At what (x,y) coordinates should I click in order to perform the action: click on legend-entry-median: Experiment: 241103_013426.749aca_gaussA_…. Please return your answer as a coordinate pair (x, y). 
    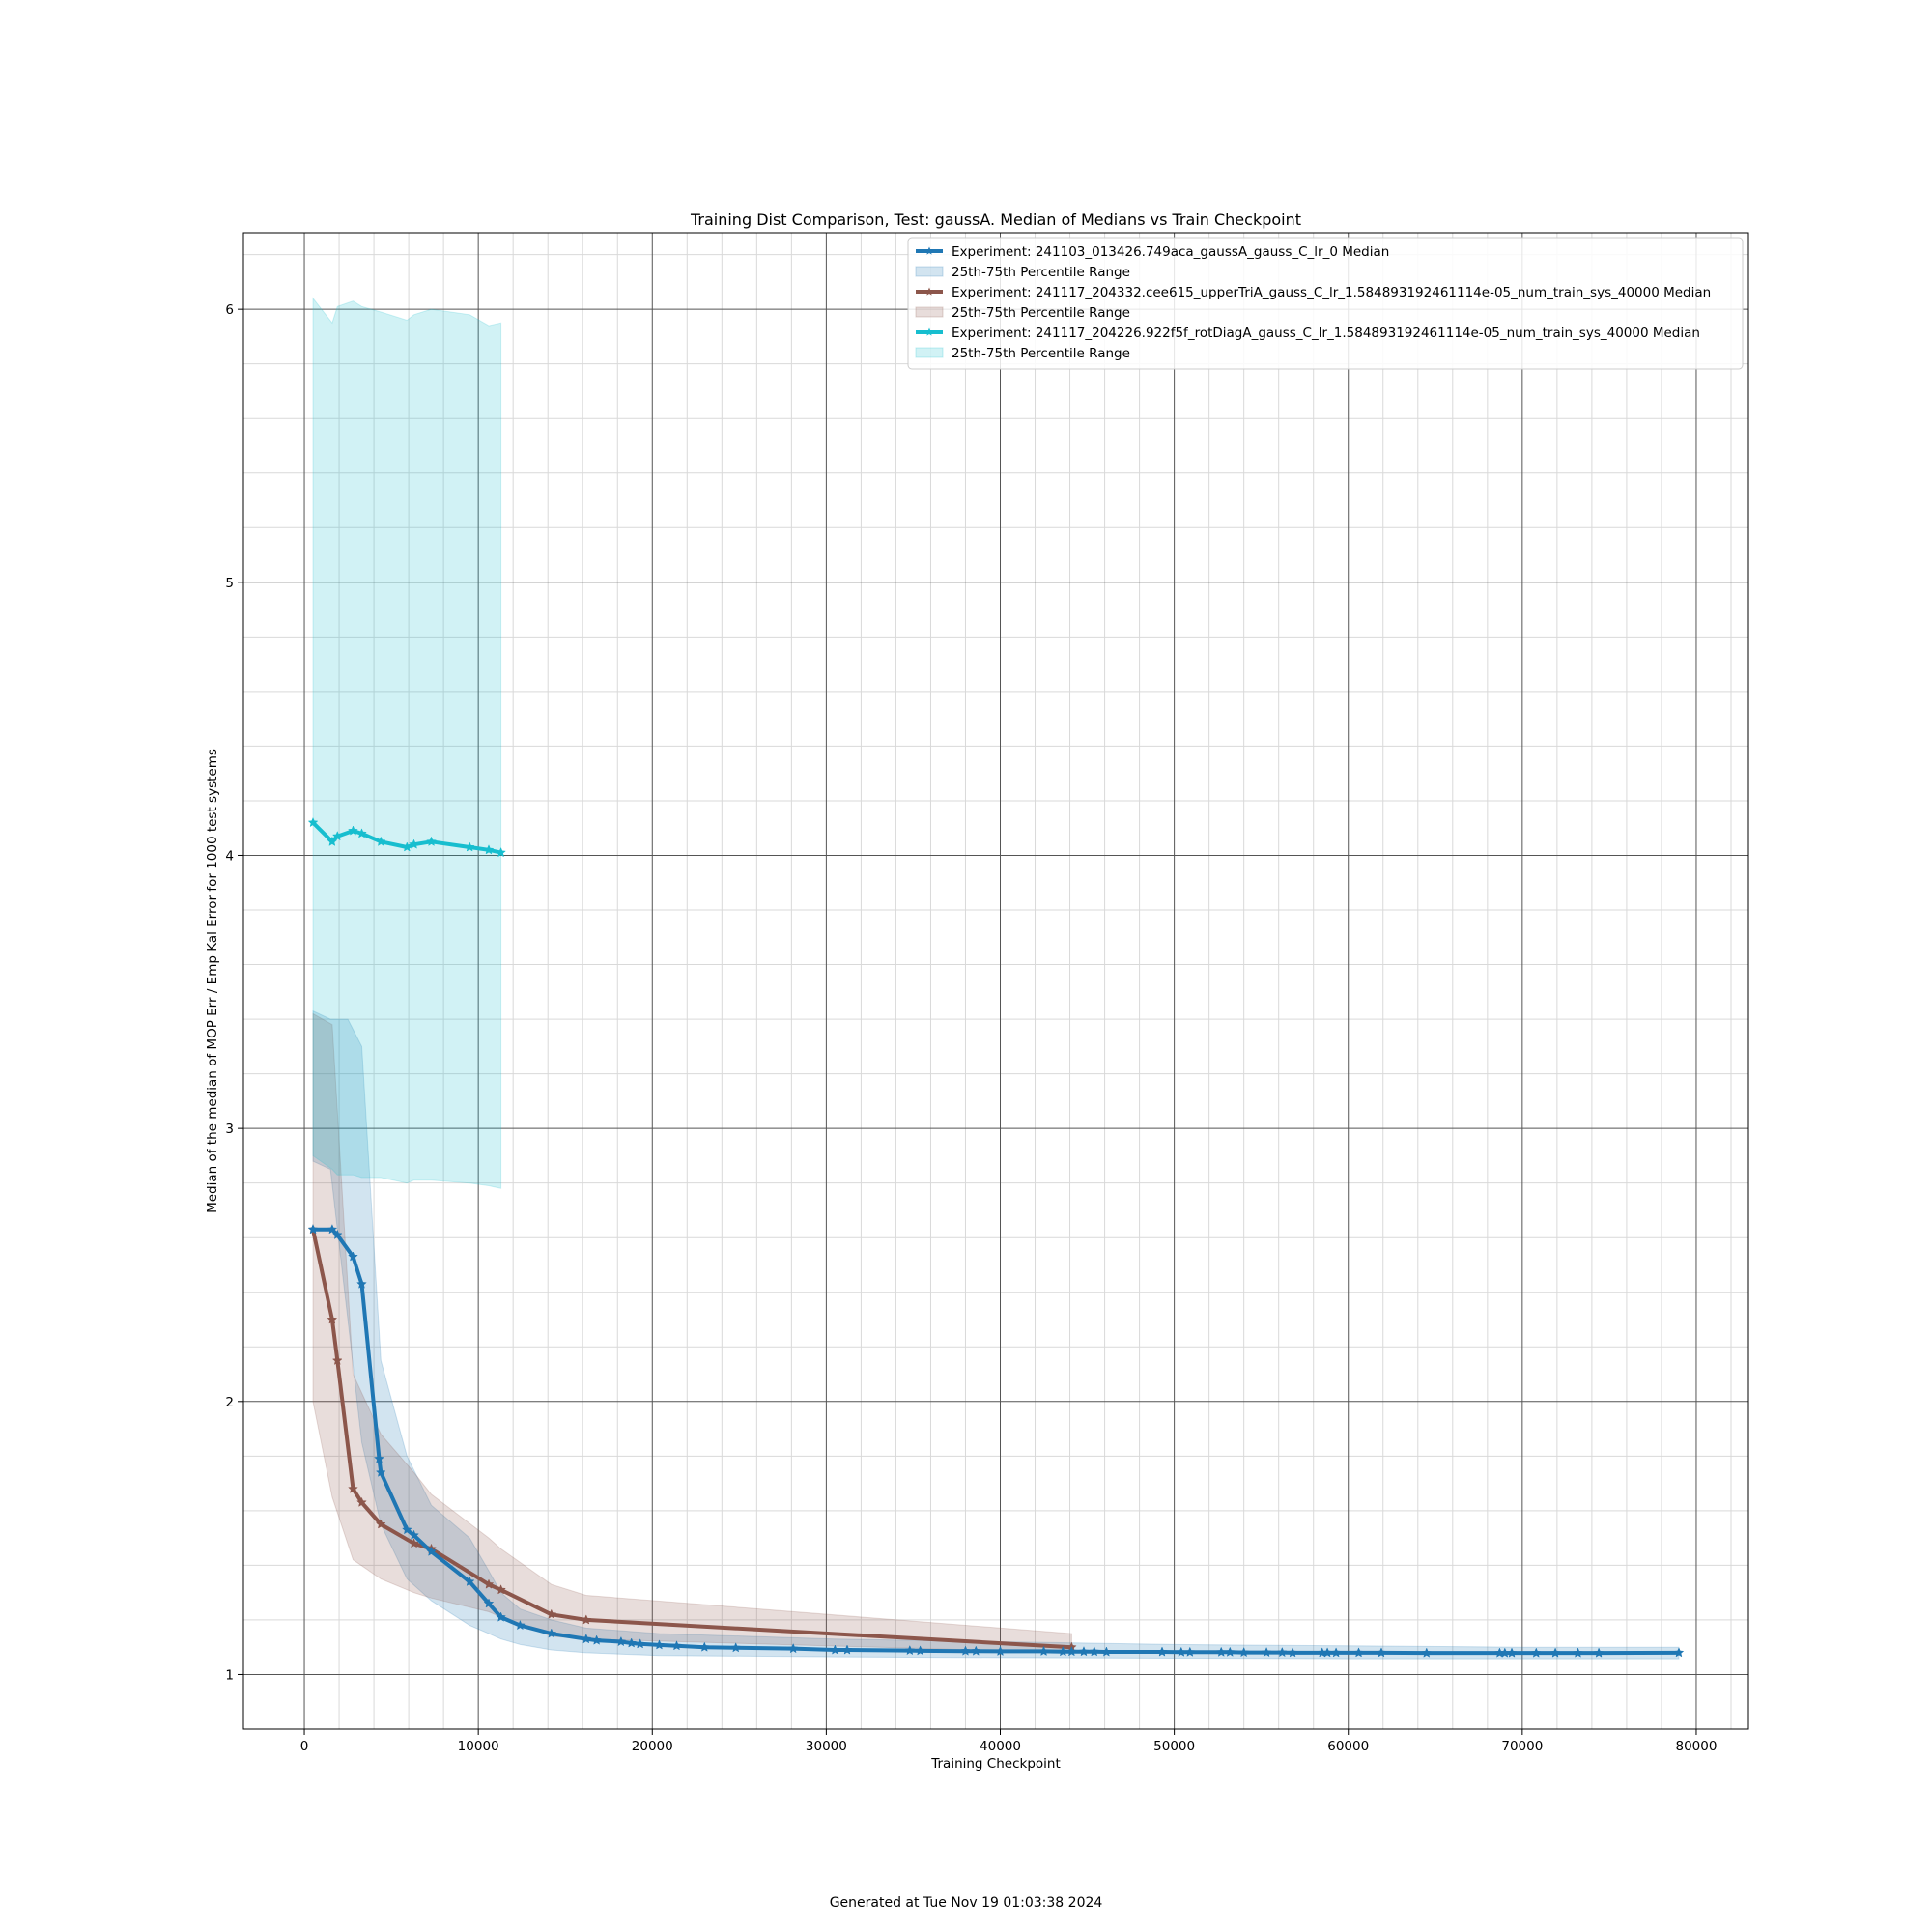
    Looking at the image, I should click on (1170, 252).